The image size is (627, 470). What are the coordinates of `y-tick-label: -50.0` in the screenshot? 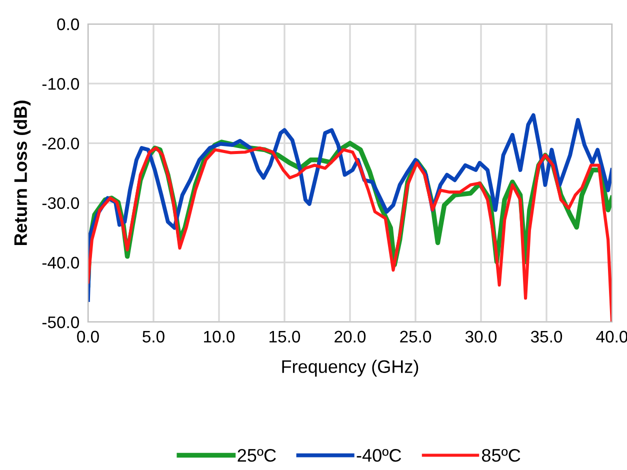 It's located at (61, 322).